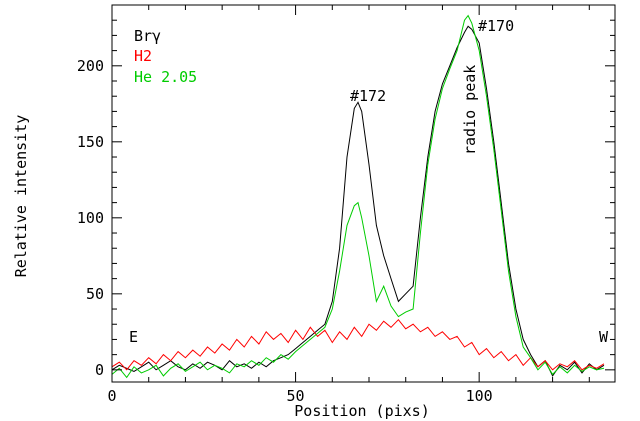 This screenshot has height=421, width=640. I want to click on y-tick-label: 100, so click(90, 218).